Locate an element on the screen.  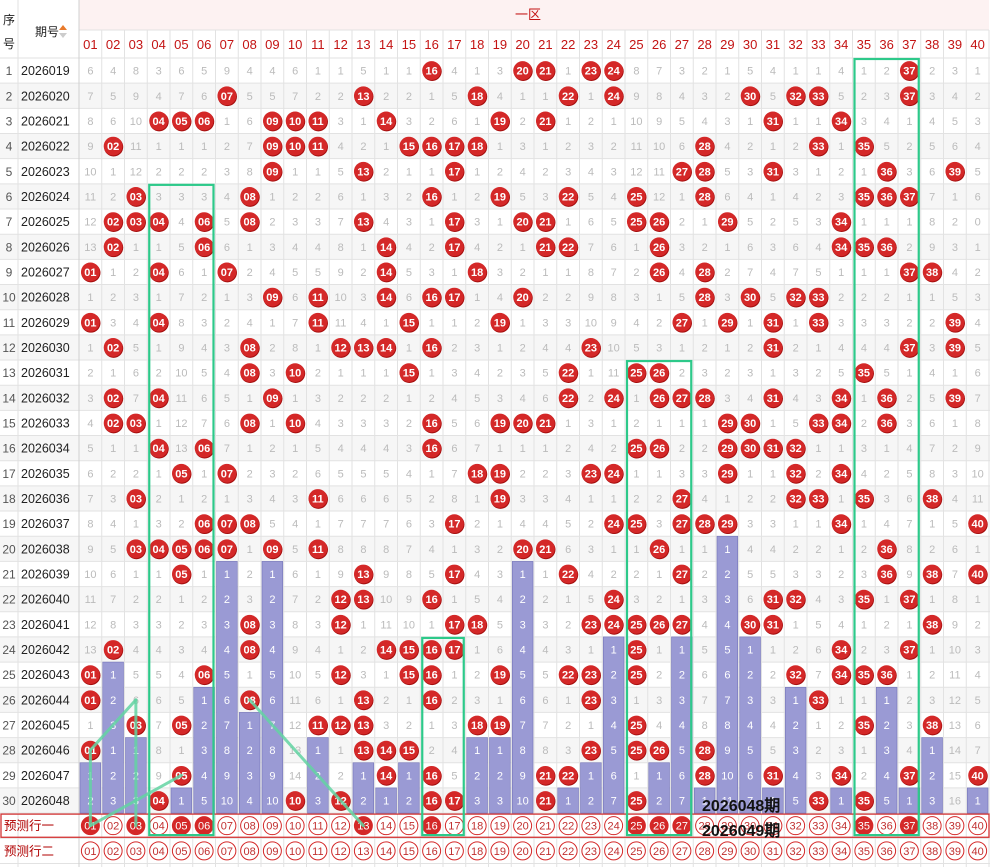
predicted-number: 37 is located at coordinates (909, 827).